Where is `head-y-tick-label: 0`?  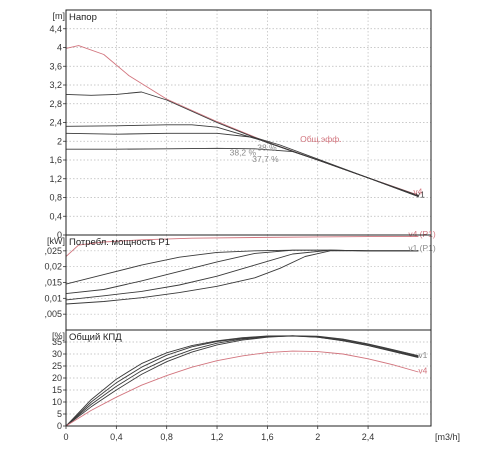 head-y-tick-label: 0 is located at coordinates (59, 235).